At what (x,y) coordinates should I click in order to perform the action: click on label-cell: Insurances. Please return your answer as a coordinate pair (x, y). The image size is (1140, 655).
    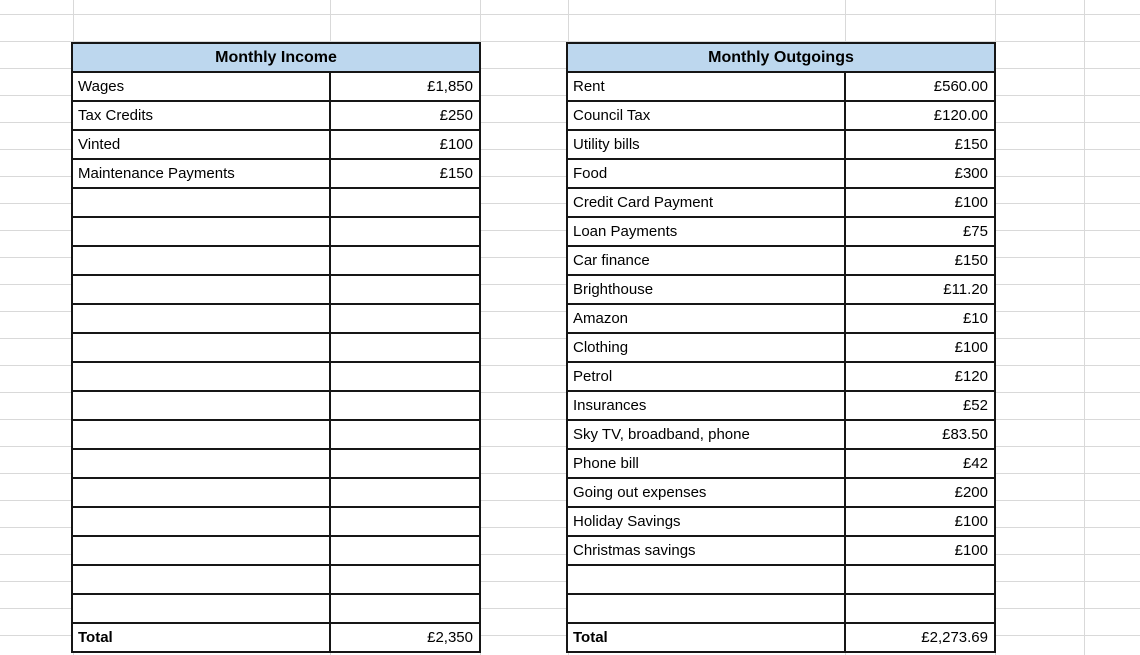
    Looking at the image, I should click on (706, 405).